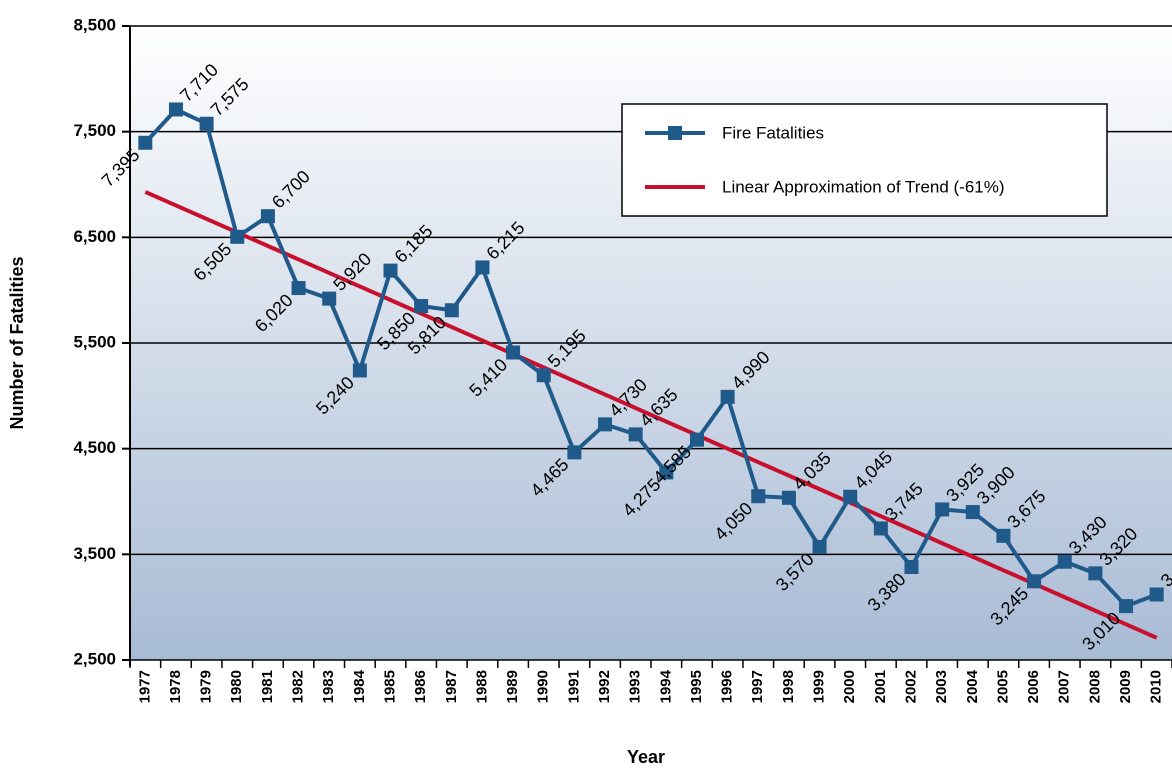 This screenshot has width=1172, height=774. Describe the element at coordinates (144, 686) in the screenshot. I see `x-tick-label: 1977` at that location.